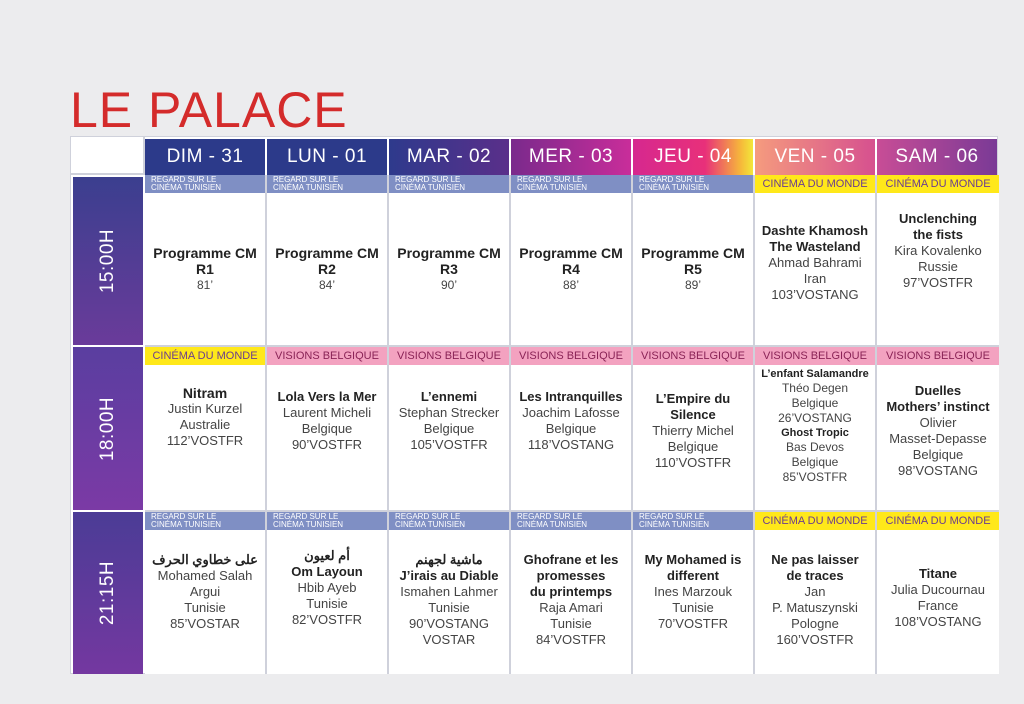 The width and height of the screenshot is (1024, 704). I want to click on film-duration: 84’, so click(326, 285).